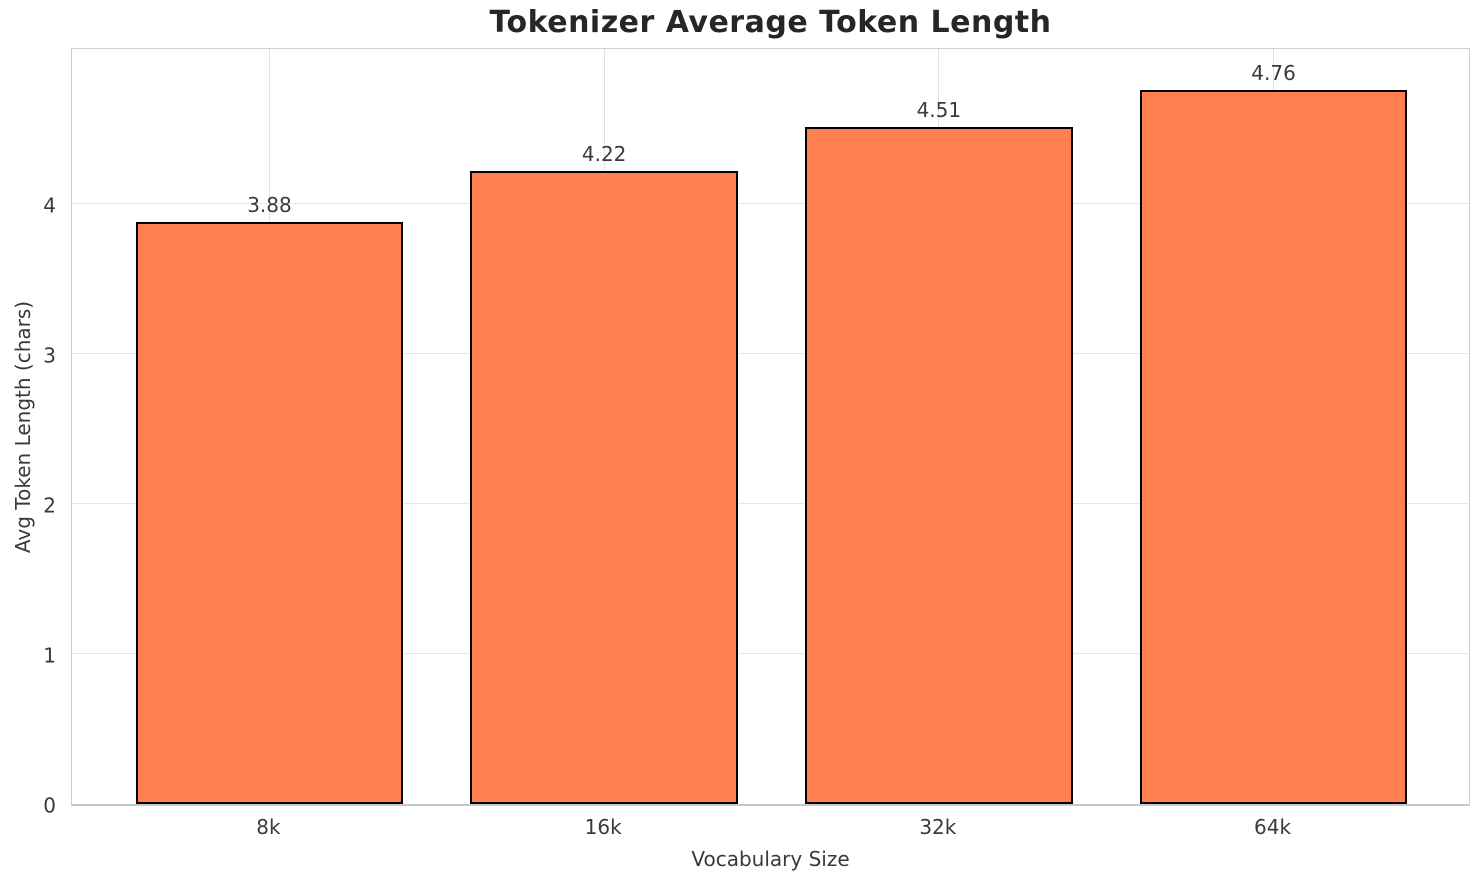  Describe the element at coordinates (49, 805) in the screenshot. I see `y-tick-label: 0` at that location.